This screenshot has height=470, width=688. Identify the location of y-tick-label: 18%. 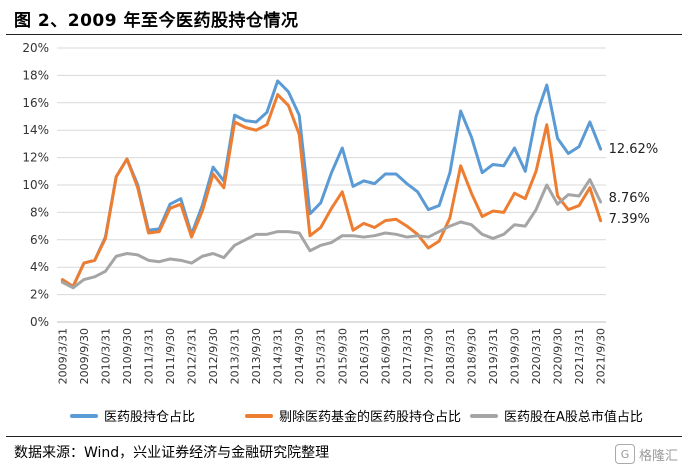
(35, 75).